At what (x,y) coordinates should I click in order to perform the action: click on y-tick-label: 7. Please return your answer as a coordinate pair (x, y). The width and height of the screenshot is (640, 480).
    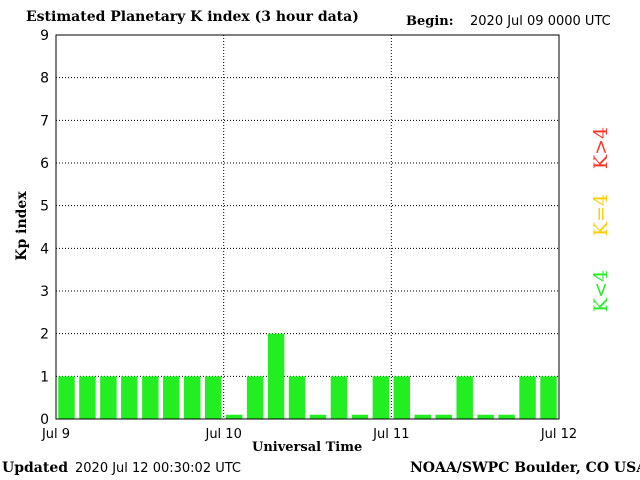
    Looking at the image, I should click on (44, 121).